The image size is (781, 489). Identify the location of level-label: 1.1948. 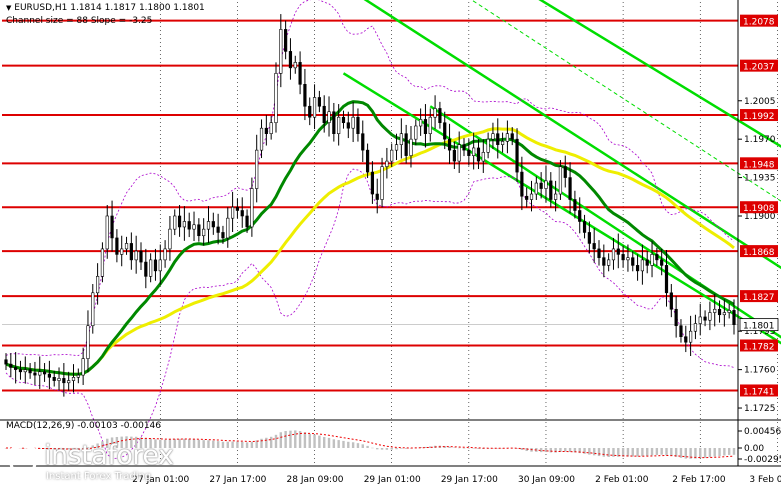
(759, 165).